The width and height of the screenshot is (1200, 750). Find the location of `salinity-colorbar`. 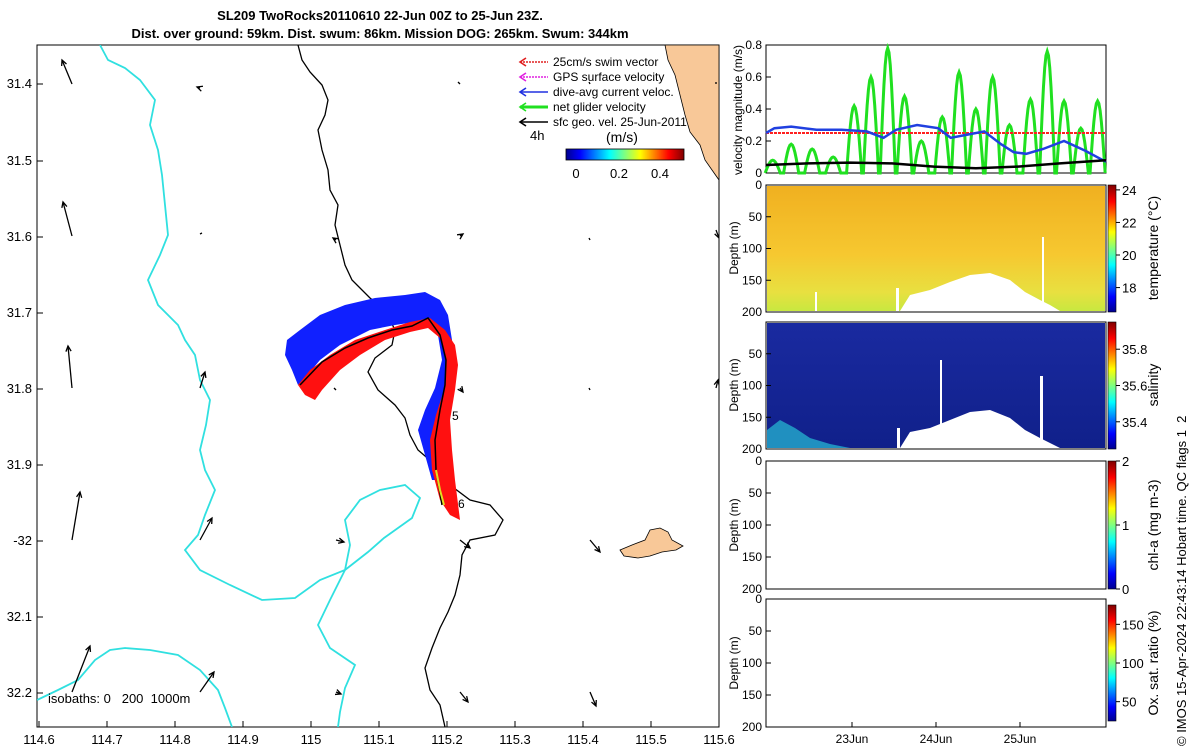

salinity-colorbar is located at coordinates (1112, 385).